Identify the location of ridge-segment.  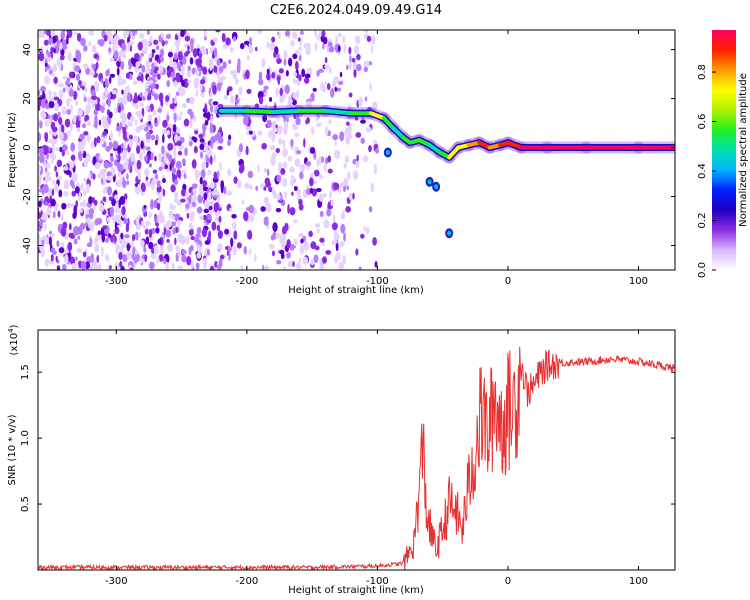
(514, 145).